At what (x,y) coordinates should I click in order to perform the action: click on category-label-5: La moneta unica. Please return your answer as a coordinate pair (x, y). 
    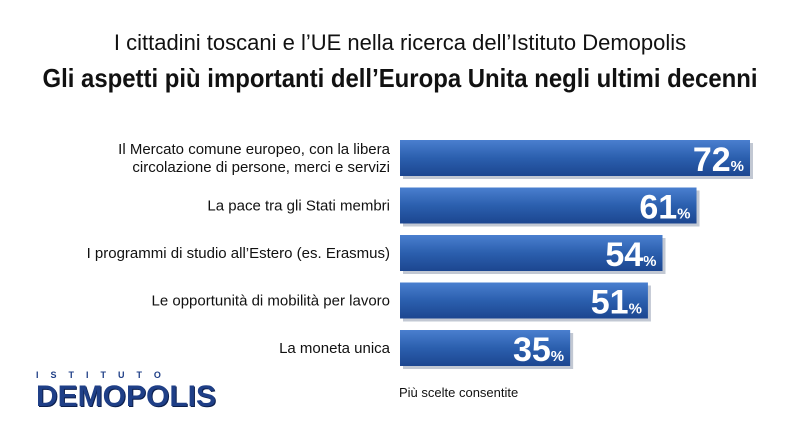
    Looking at the image, I should click on (335, 348).